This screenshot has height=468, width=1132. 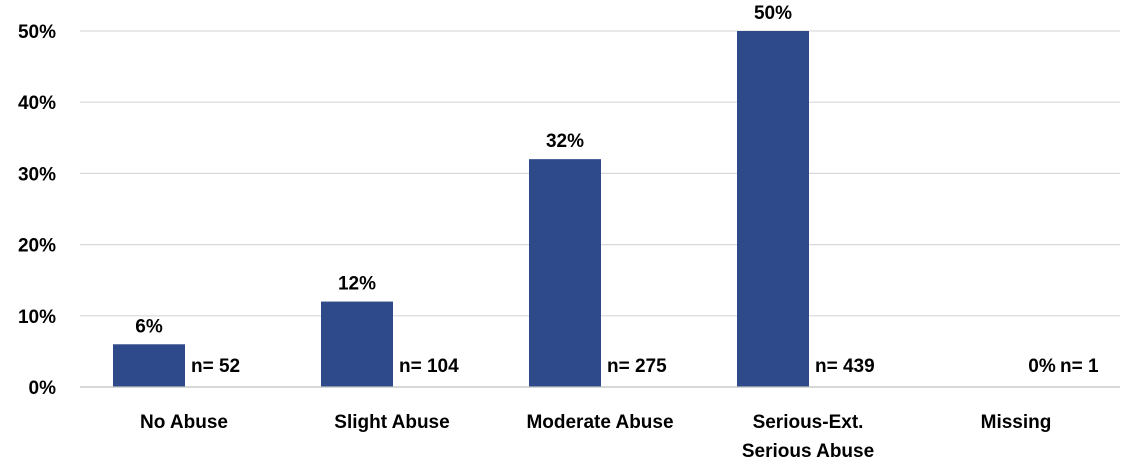 What do you see at coordinates (37, 174) in the screenshot?
I see `y-tick-label: 30%` at bounding box center [37, 174].